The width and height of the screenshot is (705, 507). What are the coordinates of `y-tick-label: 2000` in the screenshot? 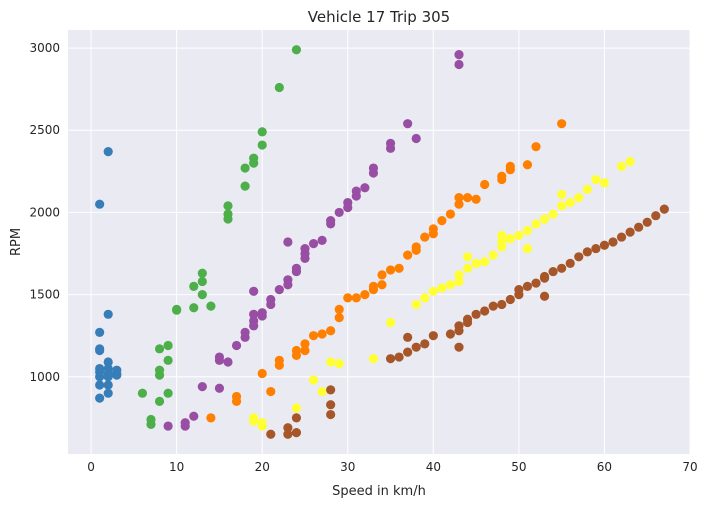 It's located at (44, 212).